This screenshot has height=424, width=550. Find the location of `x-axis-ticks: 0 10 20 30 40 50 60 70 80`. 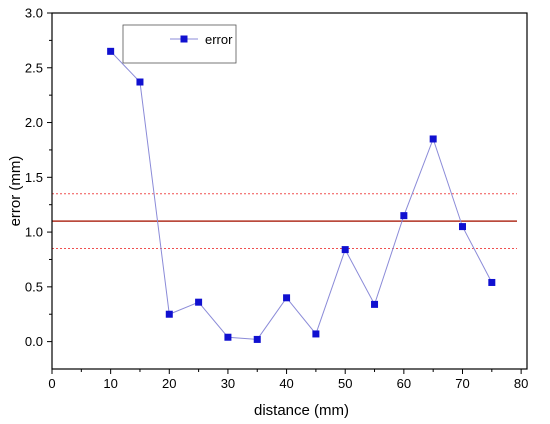

x-axis-ticks: 0 10 20 30 40 50 60 70 80 is located at coordinates (288, 380).